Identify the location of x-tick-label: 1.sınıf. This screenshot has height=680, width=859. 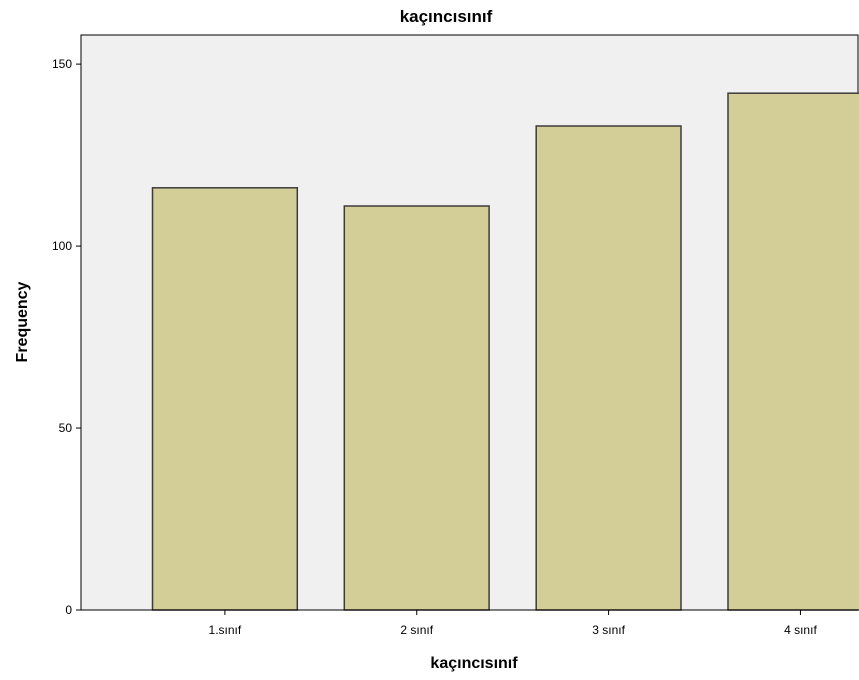
(225, 630).